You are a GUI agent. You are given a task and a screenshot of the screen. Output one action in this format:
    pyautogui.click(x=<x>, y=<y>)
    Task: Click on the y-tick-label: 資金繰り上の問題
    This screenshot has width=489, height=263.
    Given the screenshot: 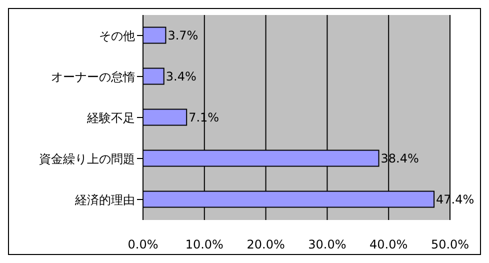 What is the action you would take?
    pyautogui.click(x=87, y=159)
    